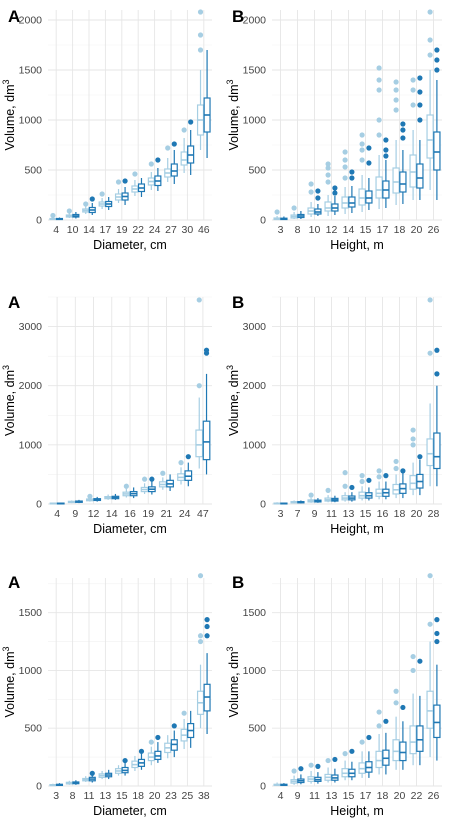 This screenshot has width=450, height=830. What do you see at coordinates (281, 796) in the screenshot?
I see `x-tick-label: 4` at bounding box center [281, 796].